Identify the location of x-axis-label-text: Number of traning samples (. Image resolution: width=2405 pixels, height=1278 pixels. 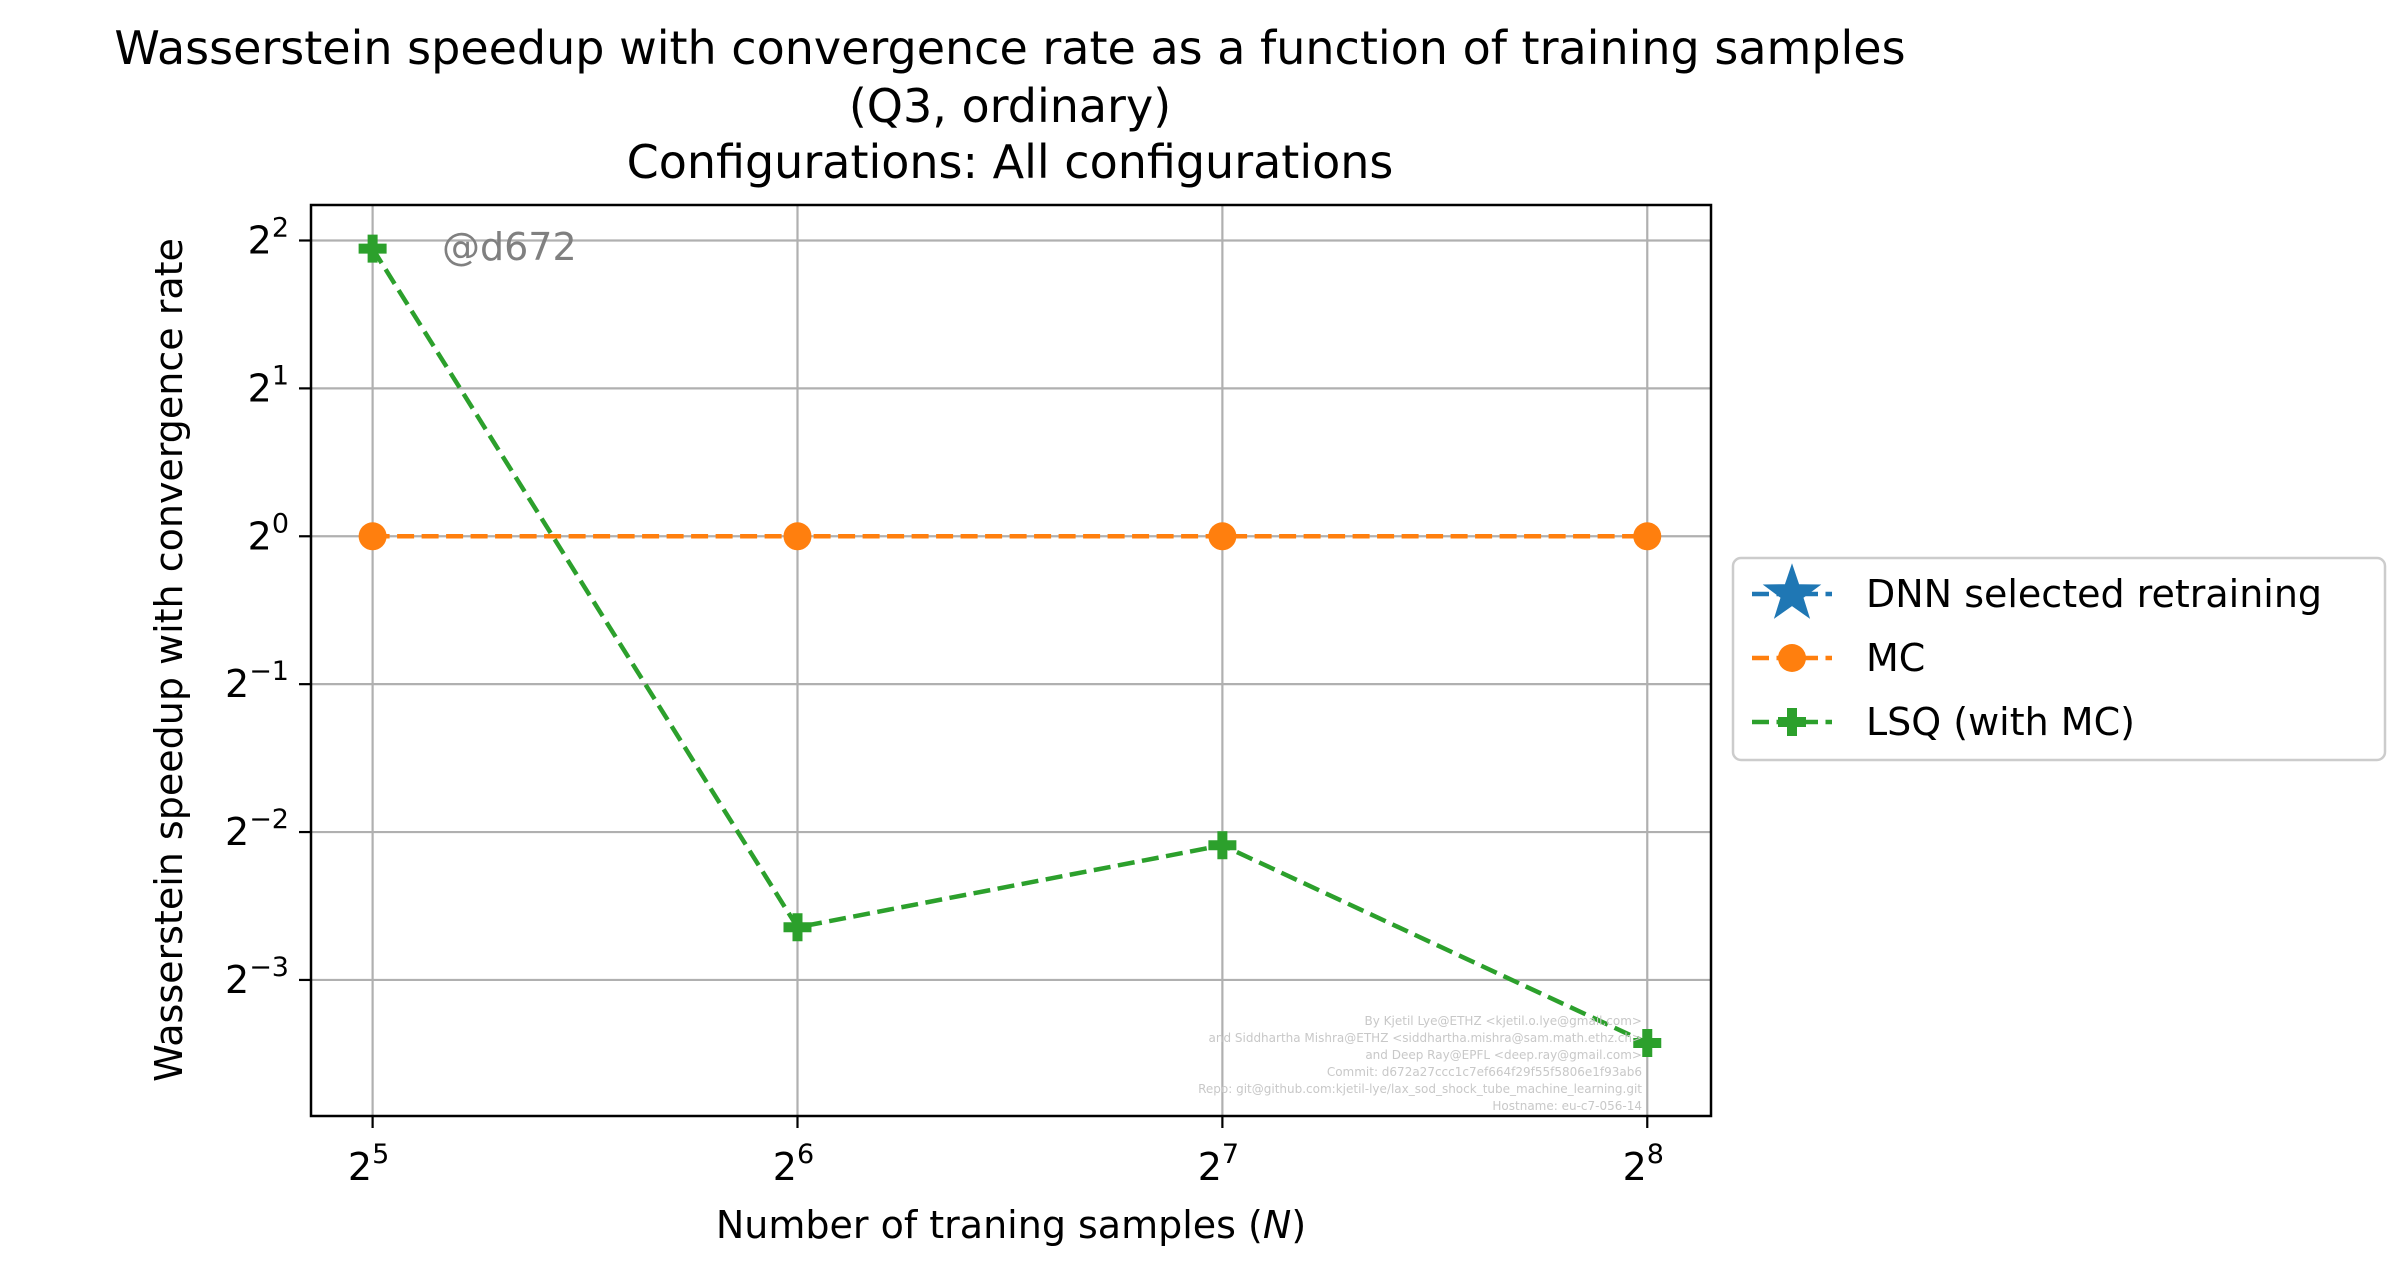
(989, 1225).